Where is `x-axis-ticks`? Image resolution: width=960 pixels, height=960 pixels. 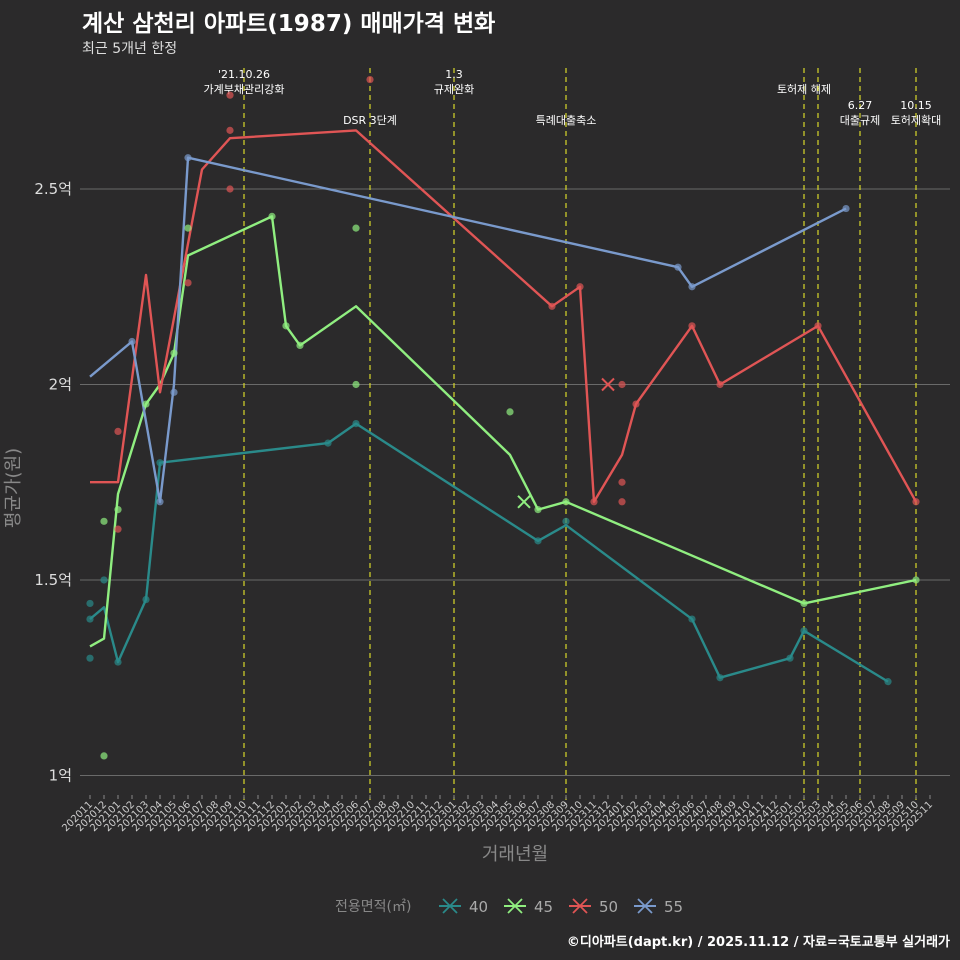
x-axis-ticks is located at coordinates (510, 797).